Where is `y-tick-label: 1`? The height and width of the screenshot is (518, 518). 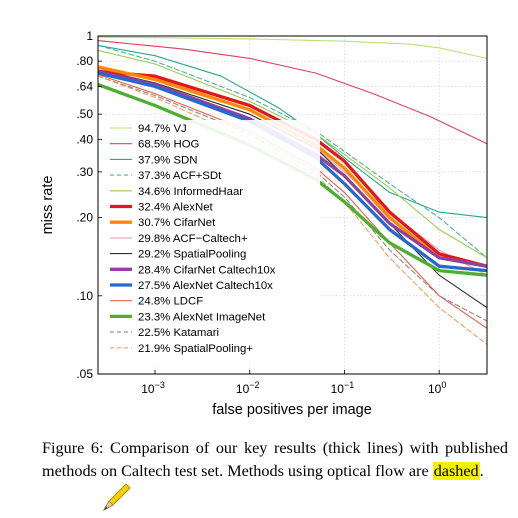
y-tick-label: 1 is located at coordinates (89, 36).